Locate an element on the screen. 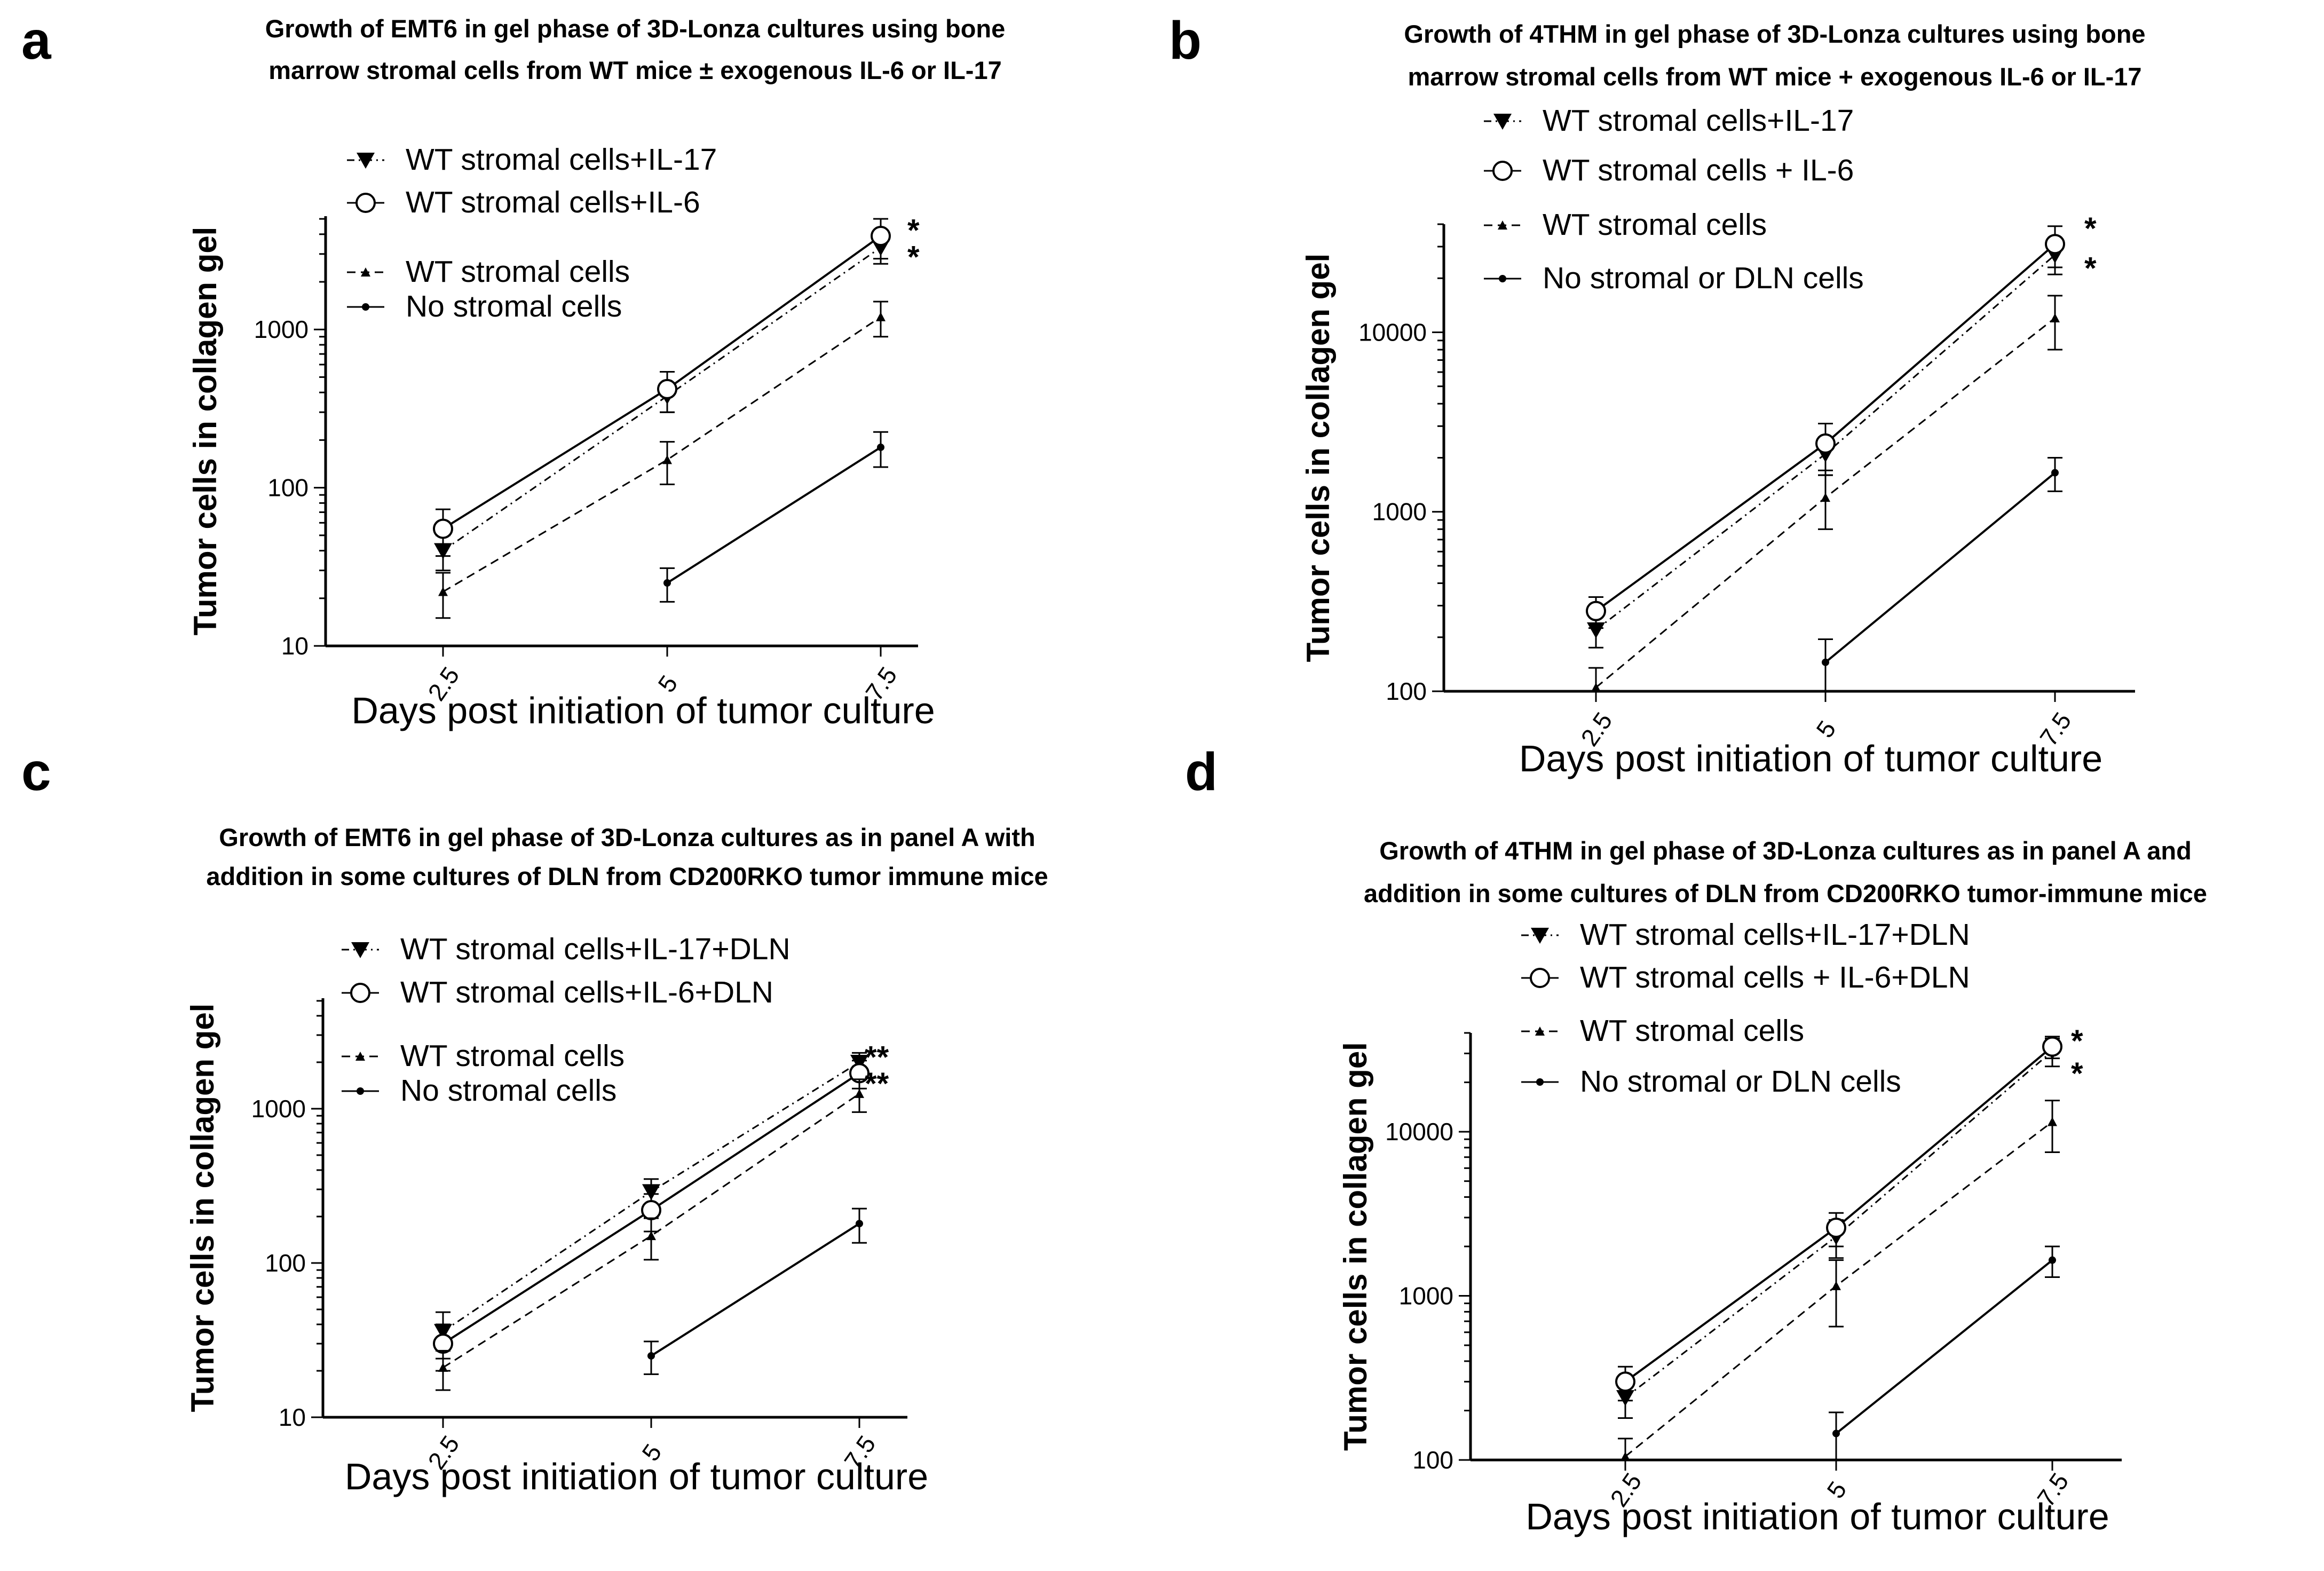  panel-a-x-axis-label: Days post initiation of tumor culture is located at coordinates (643, 710).